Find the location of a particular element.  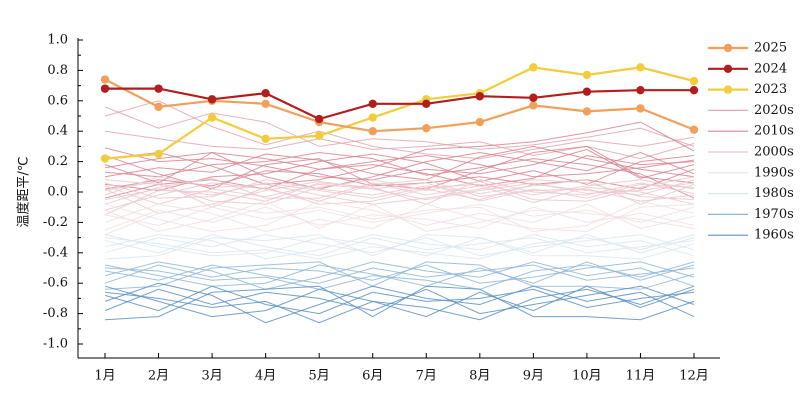

y-tick-label: 1.0 is located at coordinates (57, 40).